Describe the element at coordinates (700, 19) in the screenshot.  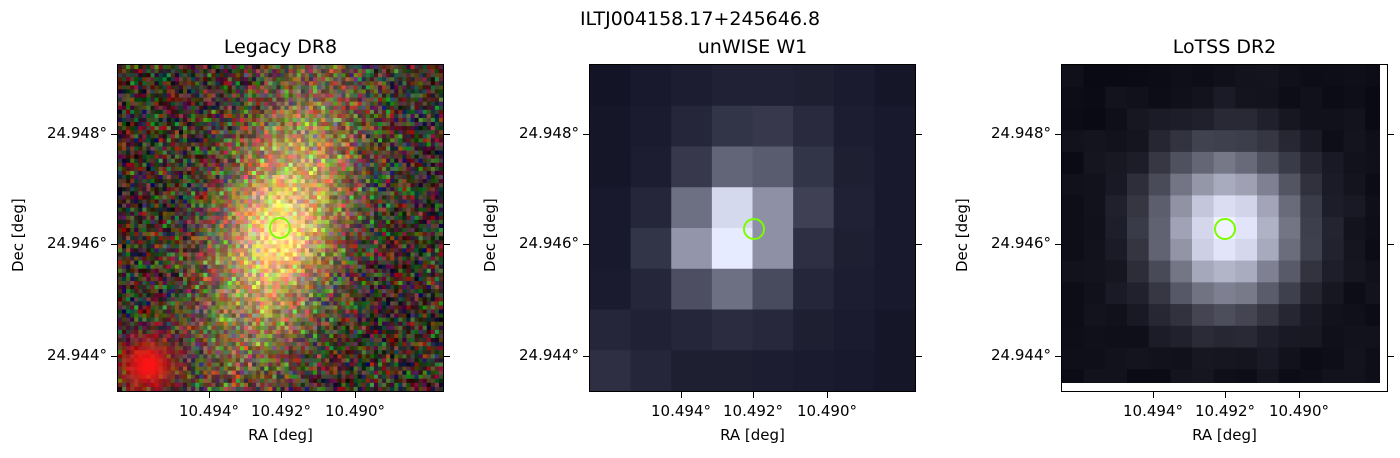
I see `figure-title: ILTJ004158.17+245646.8` at that location.